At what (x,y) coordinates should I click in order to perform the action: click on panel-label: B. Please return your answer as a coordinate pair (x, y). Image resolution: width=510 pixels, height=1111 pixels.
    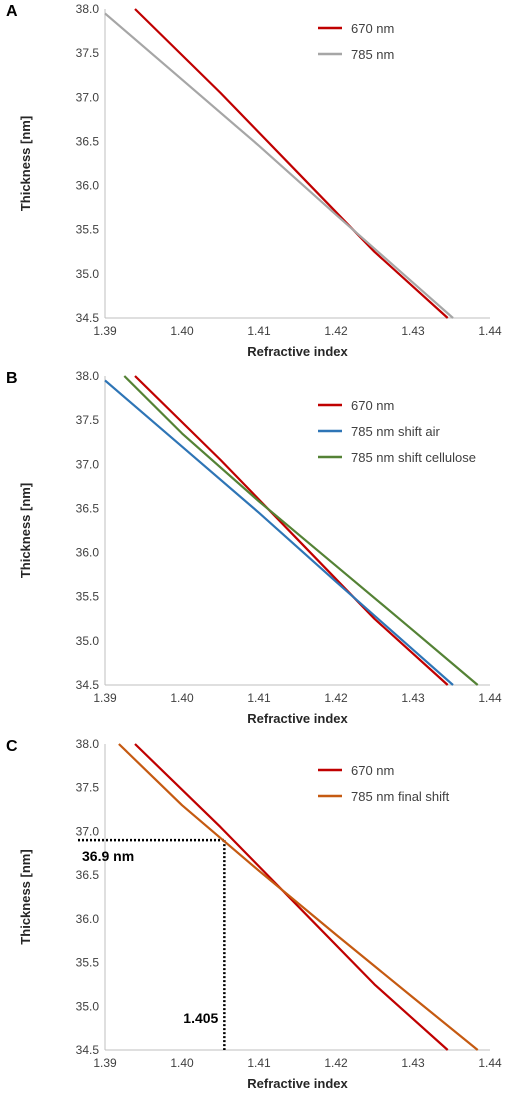
    Looking at the image, I should click on (12, 378).